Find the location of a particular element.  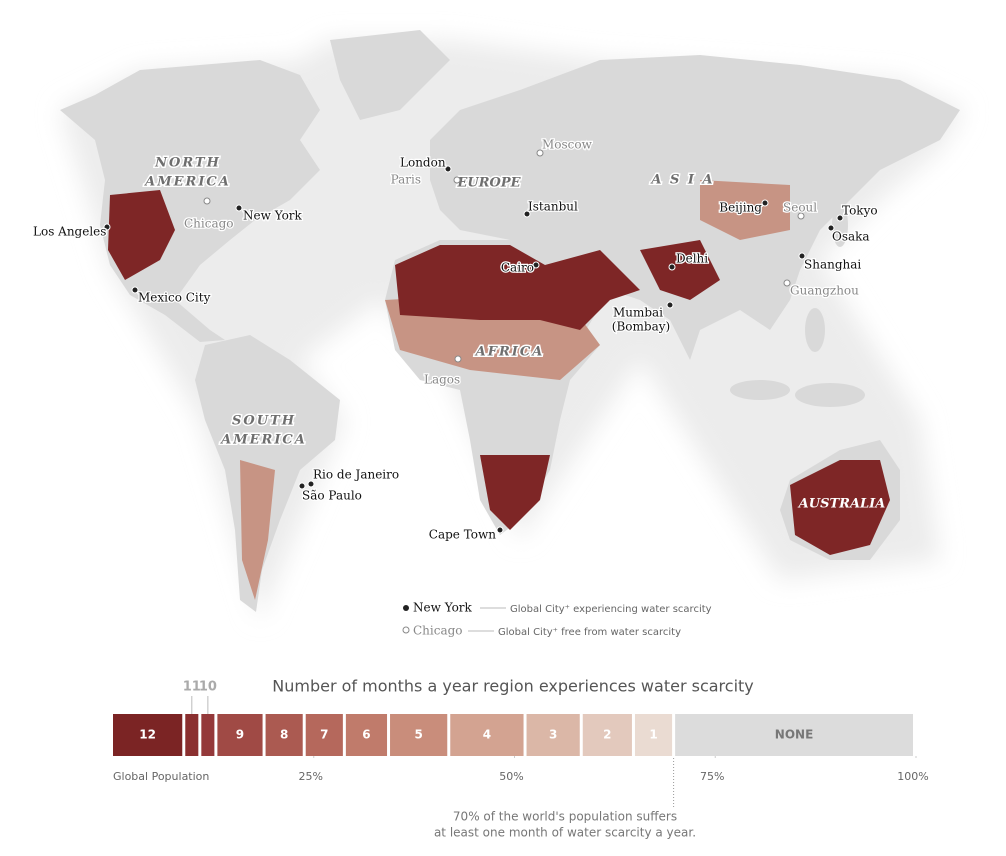

segment-label: 6 is located at coordinates (366, 735).